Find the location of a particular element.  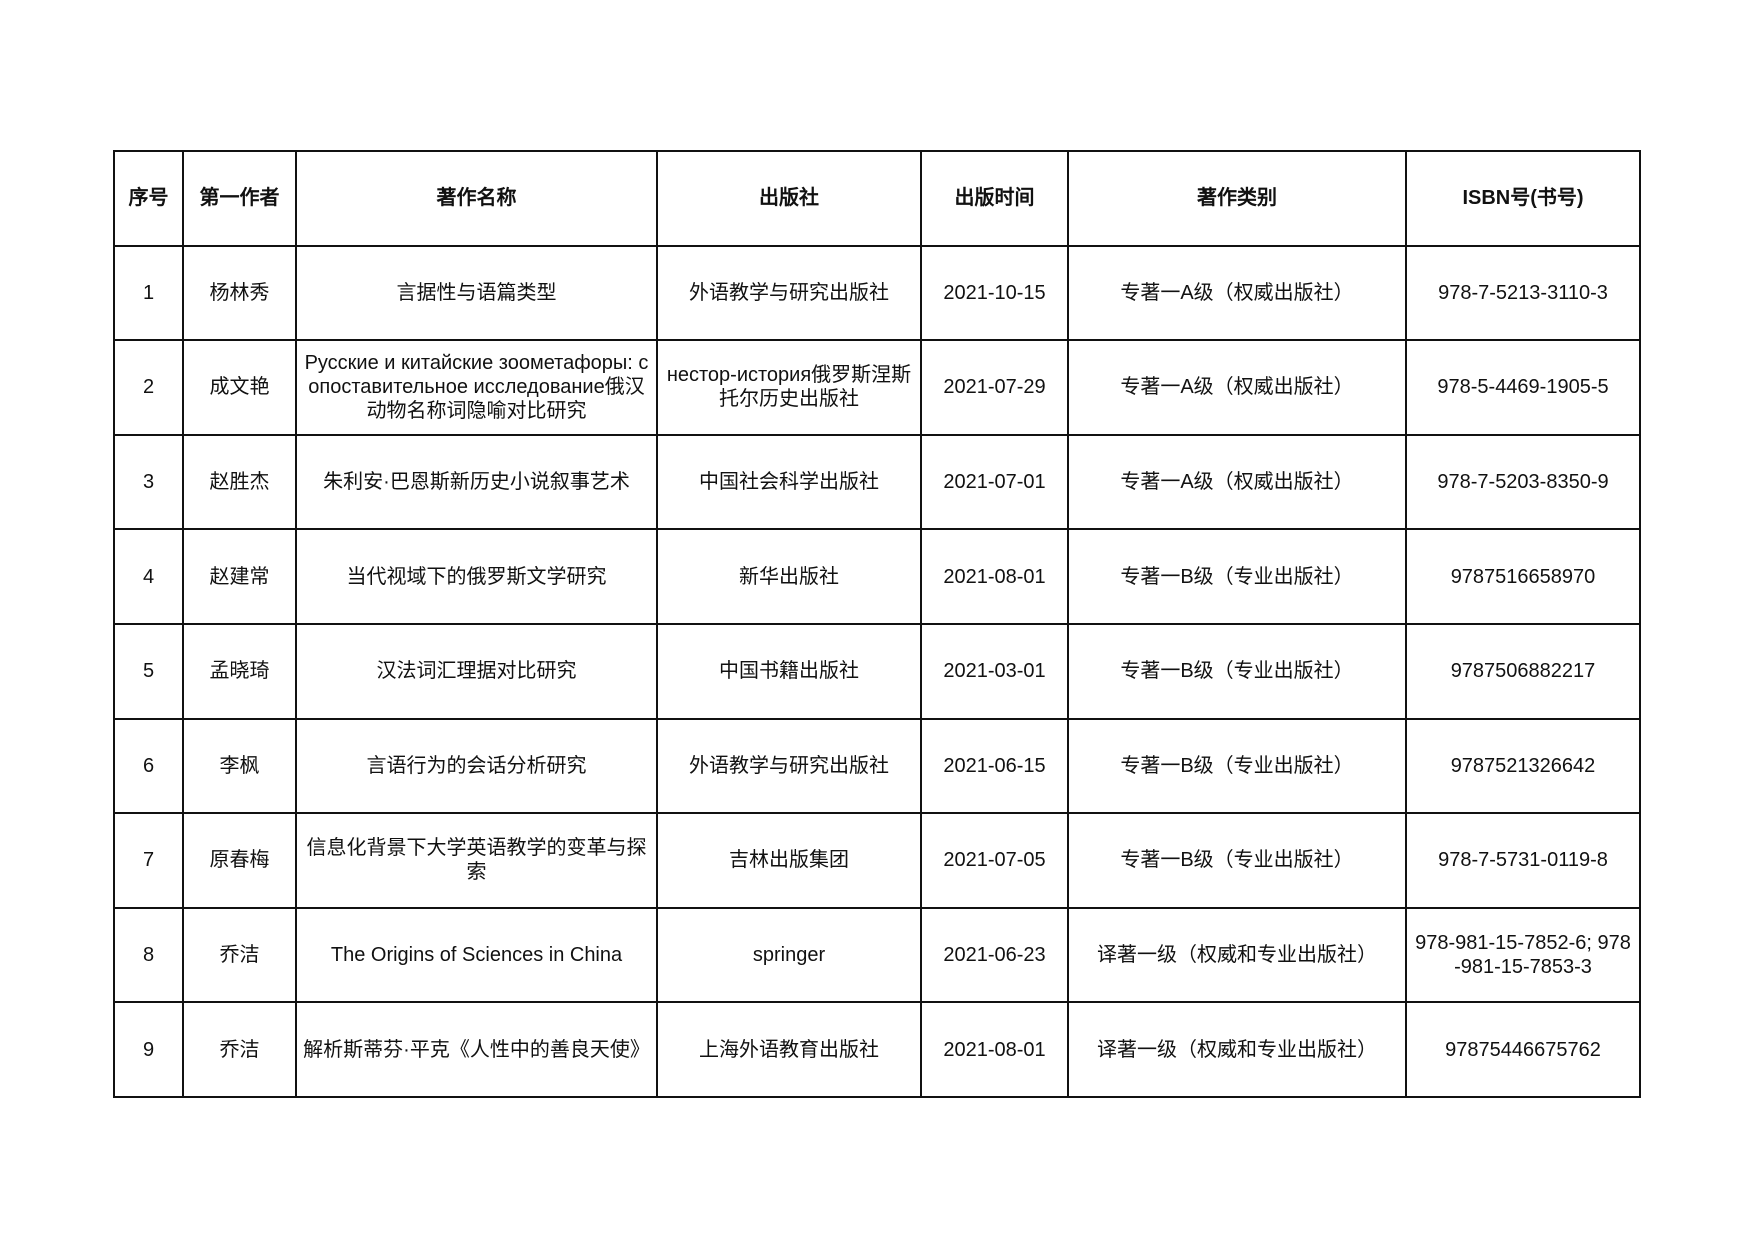

cell-date: 2021-03-01 is located at coordinates (994, 671).